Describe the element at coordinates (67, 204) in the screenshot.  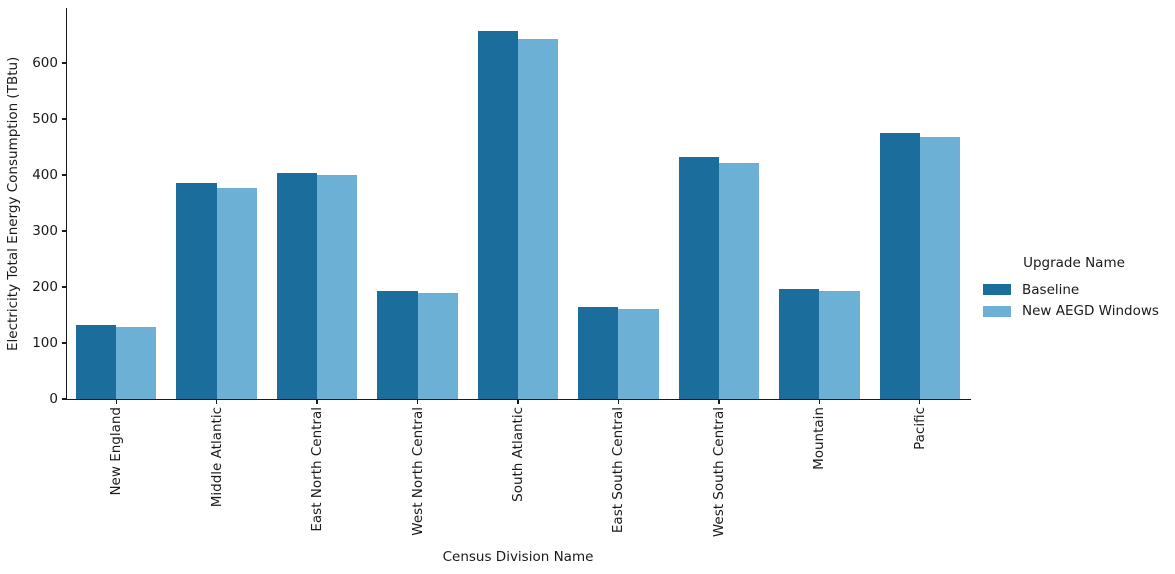
I see `y-axis-spine` at that location.